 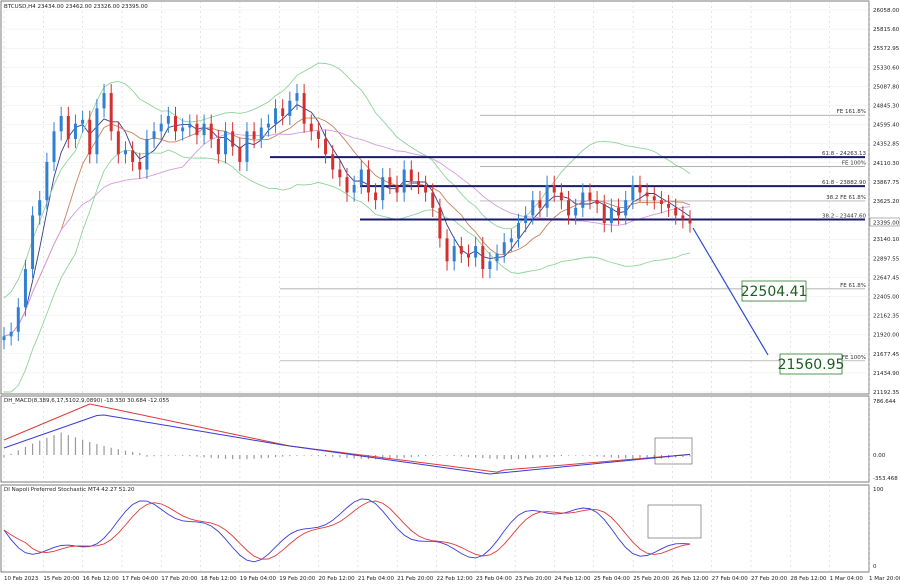 What do you see at coordinates (851, 112) in the screenshot?
I see `level-label: FE 161.8%` at bounding box center [851, 112].